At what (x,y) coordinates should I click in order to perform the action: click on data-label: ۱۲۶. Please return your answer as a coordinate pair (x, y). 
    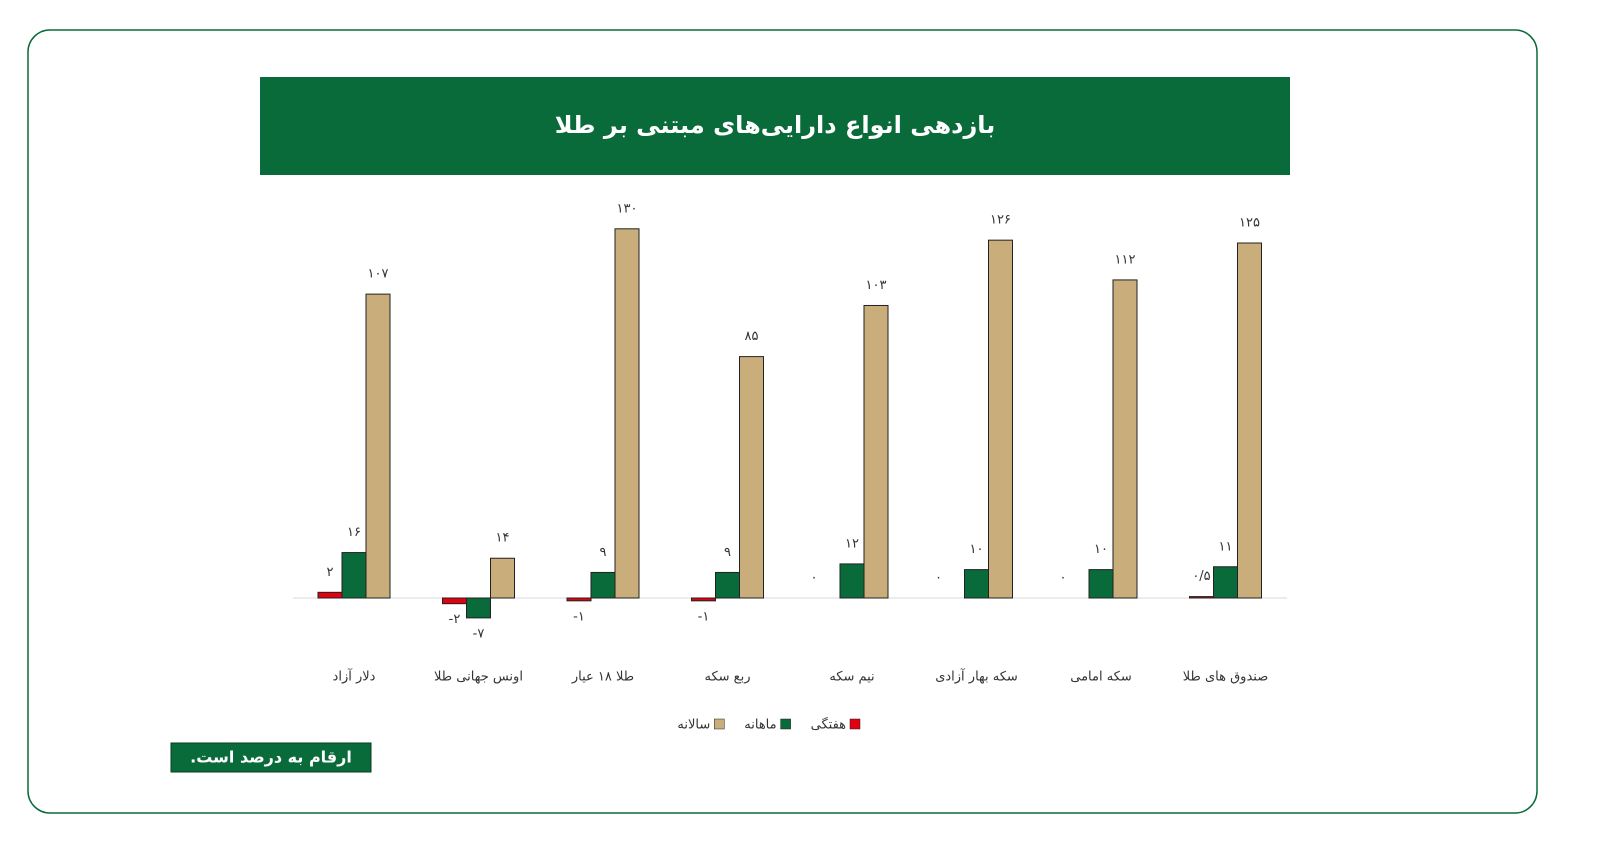
    Looking at the image, I should click on (1000, 220).